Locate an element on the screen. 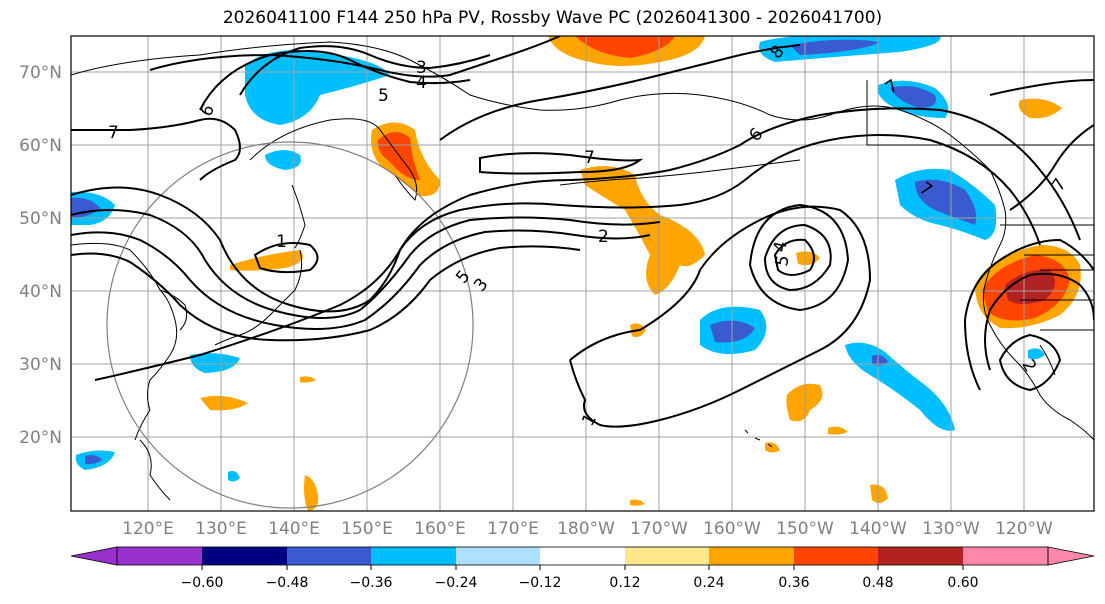  lat-label: 30°N is located at coordinates (40, 365).